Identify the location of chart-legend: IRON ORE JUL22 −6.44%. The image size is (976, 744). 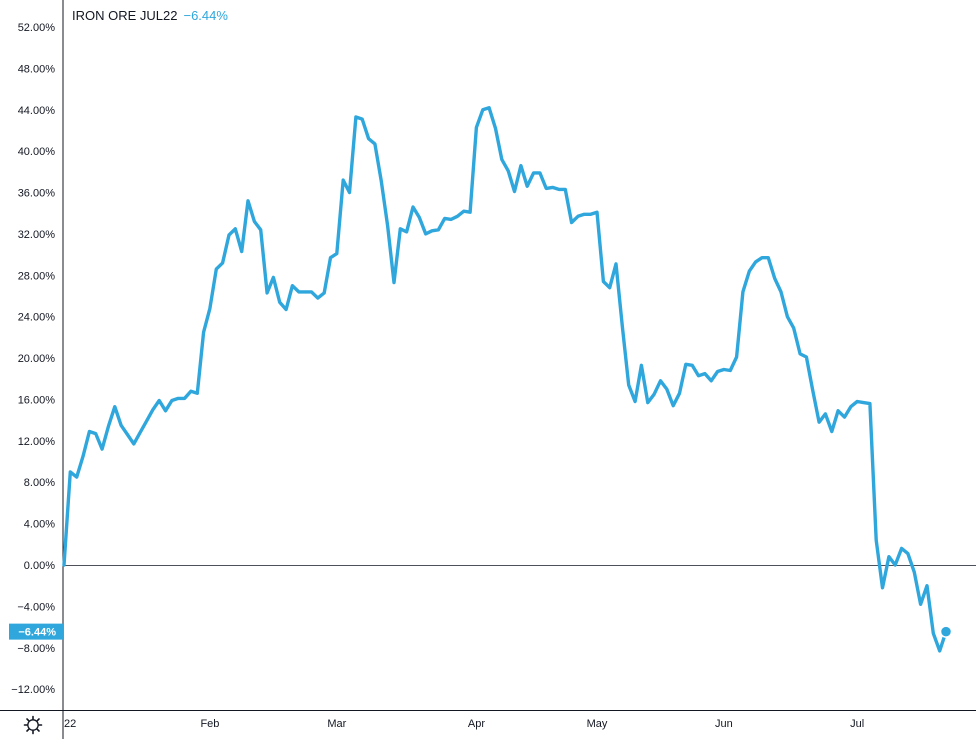
(150, 15).